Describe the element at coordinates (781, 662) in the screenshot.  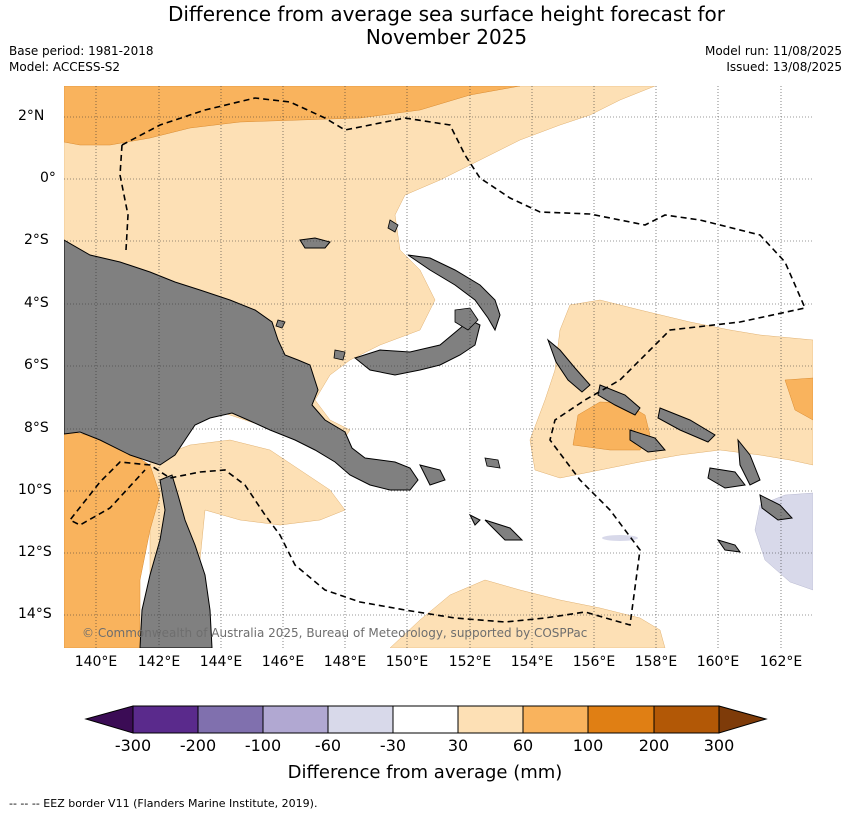
I see `lon-label-162e: 162°E` at that location.